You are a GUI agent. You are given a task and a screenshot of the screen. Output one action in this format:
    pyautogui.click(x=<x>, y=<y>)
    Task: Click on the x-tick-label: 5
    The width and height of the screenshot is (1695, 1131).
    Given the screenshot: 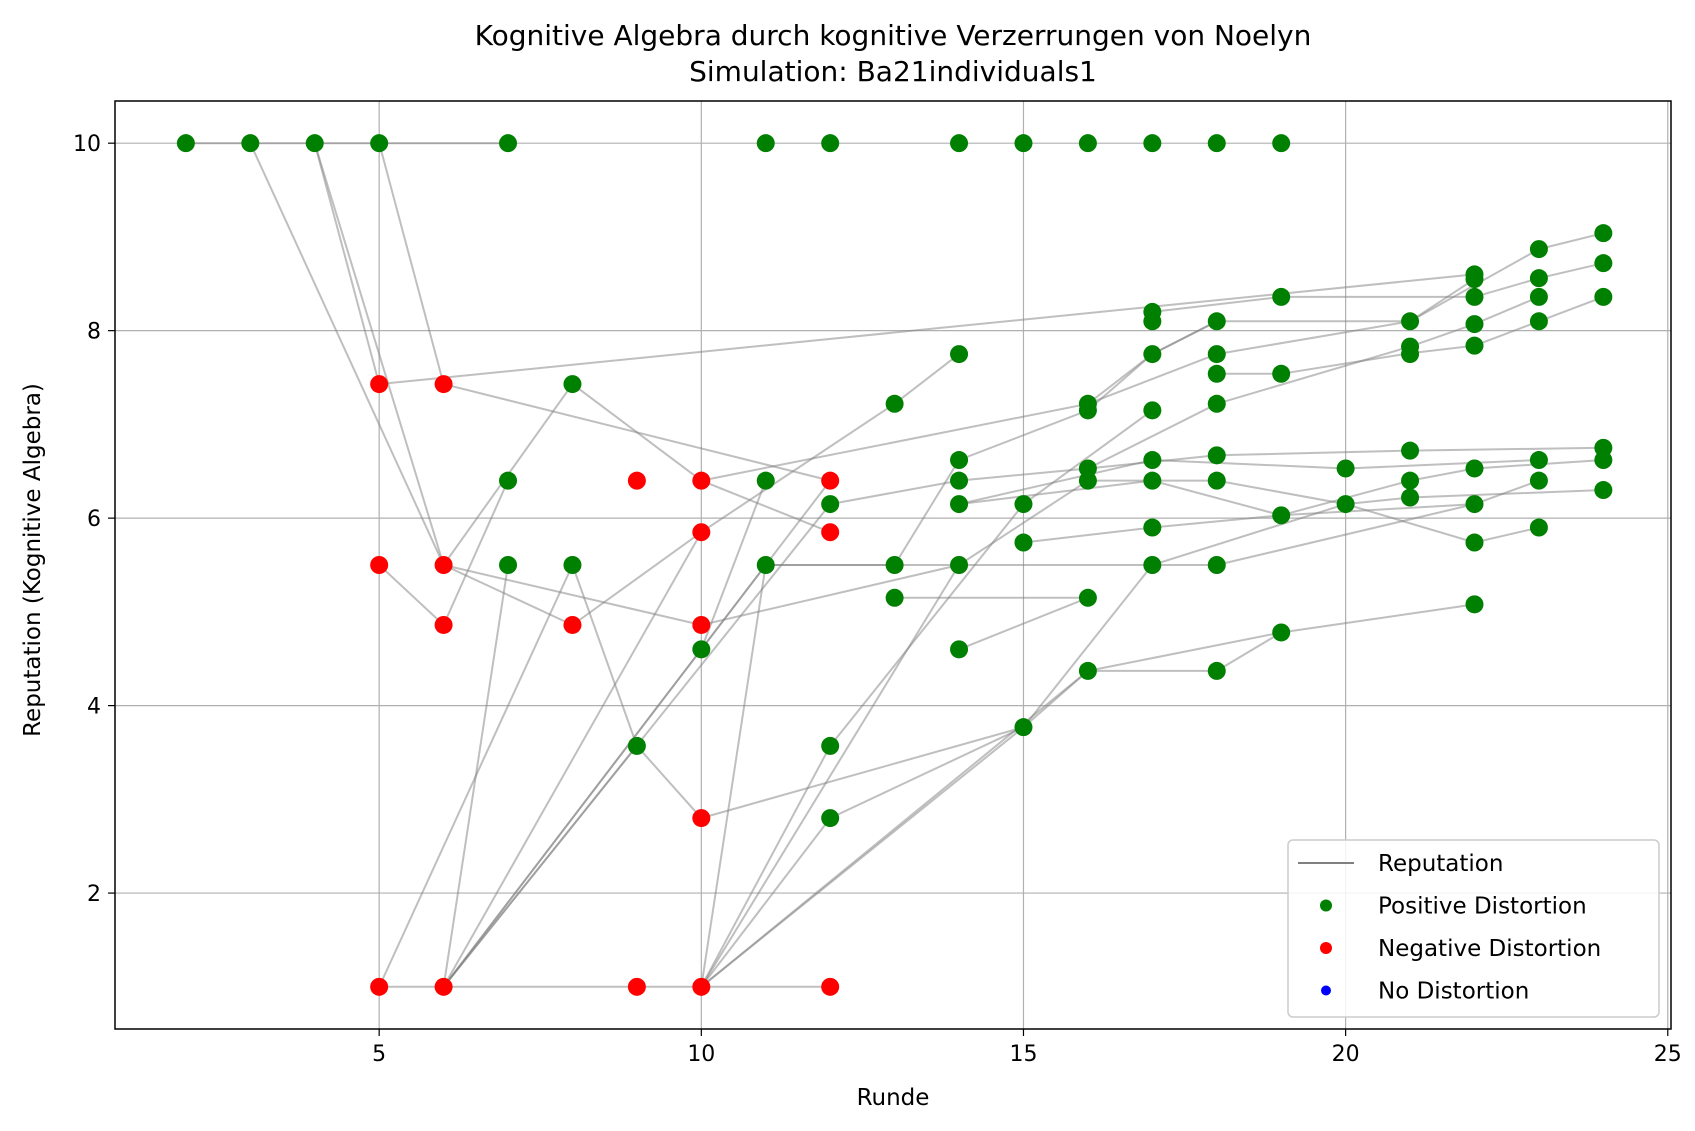 What is the action you would take?
    pyautogui.click(x=379, y=1054)
    